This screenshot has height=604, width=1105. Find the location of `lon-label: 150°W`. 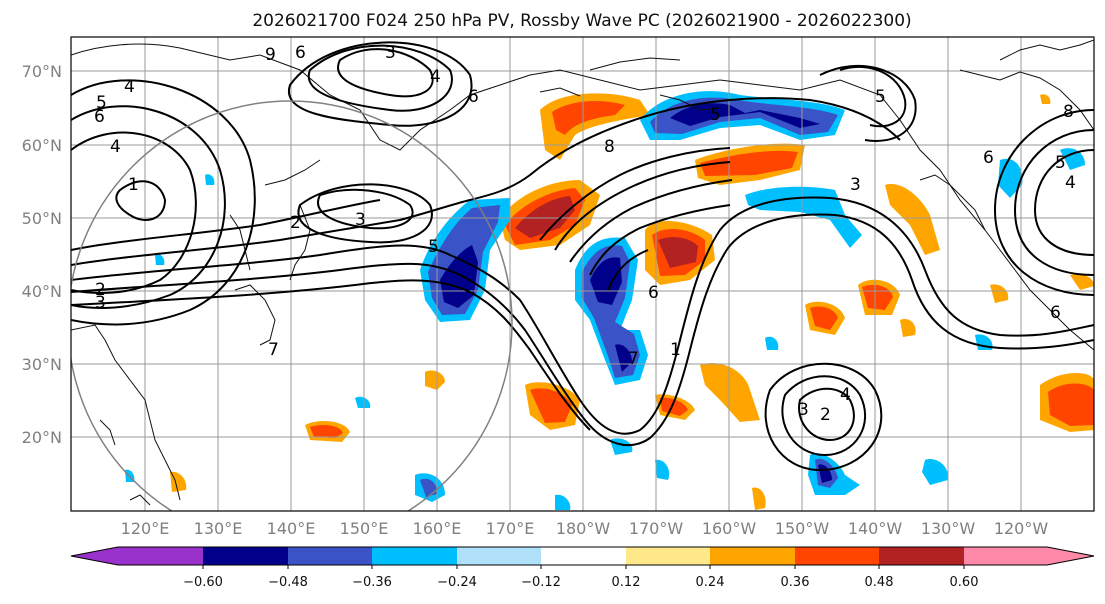

lon-label: 150°W is located at coordinates (802, 528).